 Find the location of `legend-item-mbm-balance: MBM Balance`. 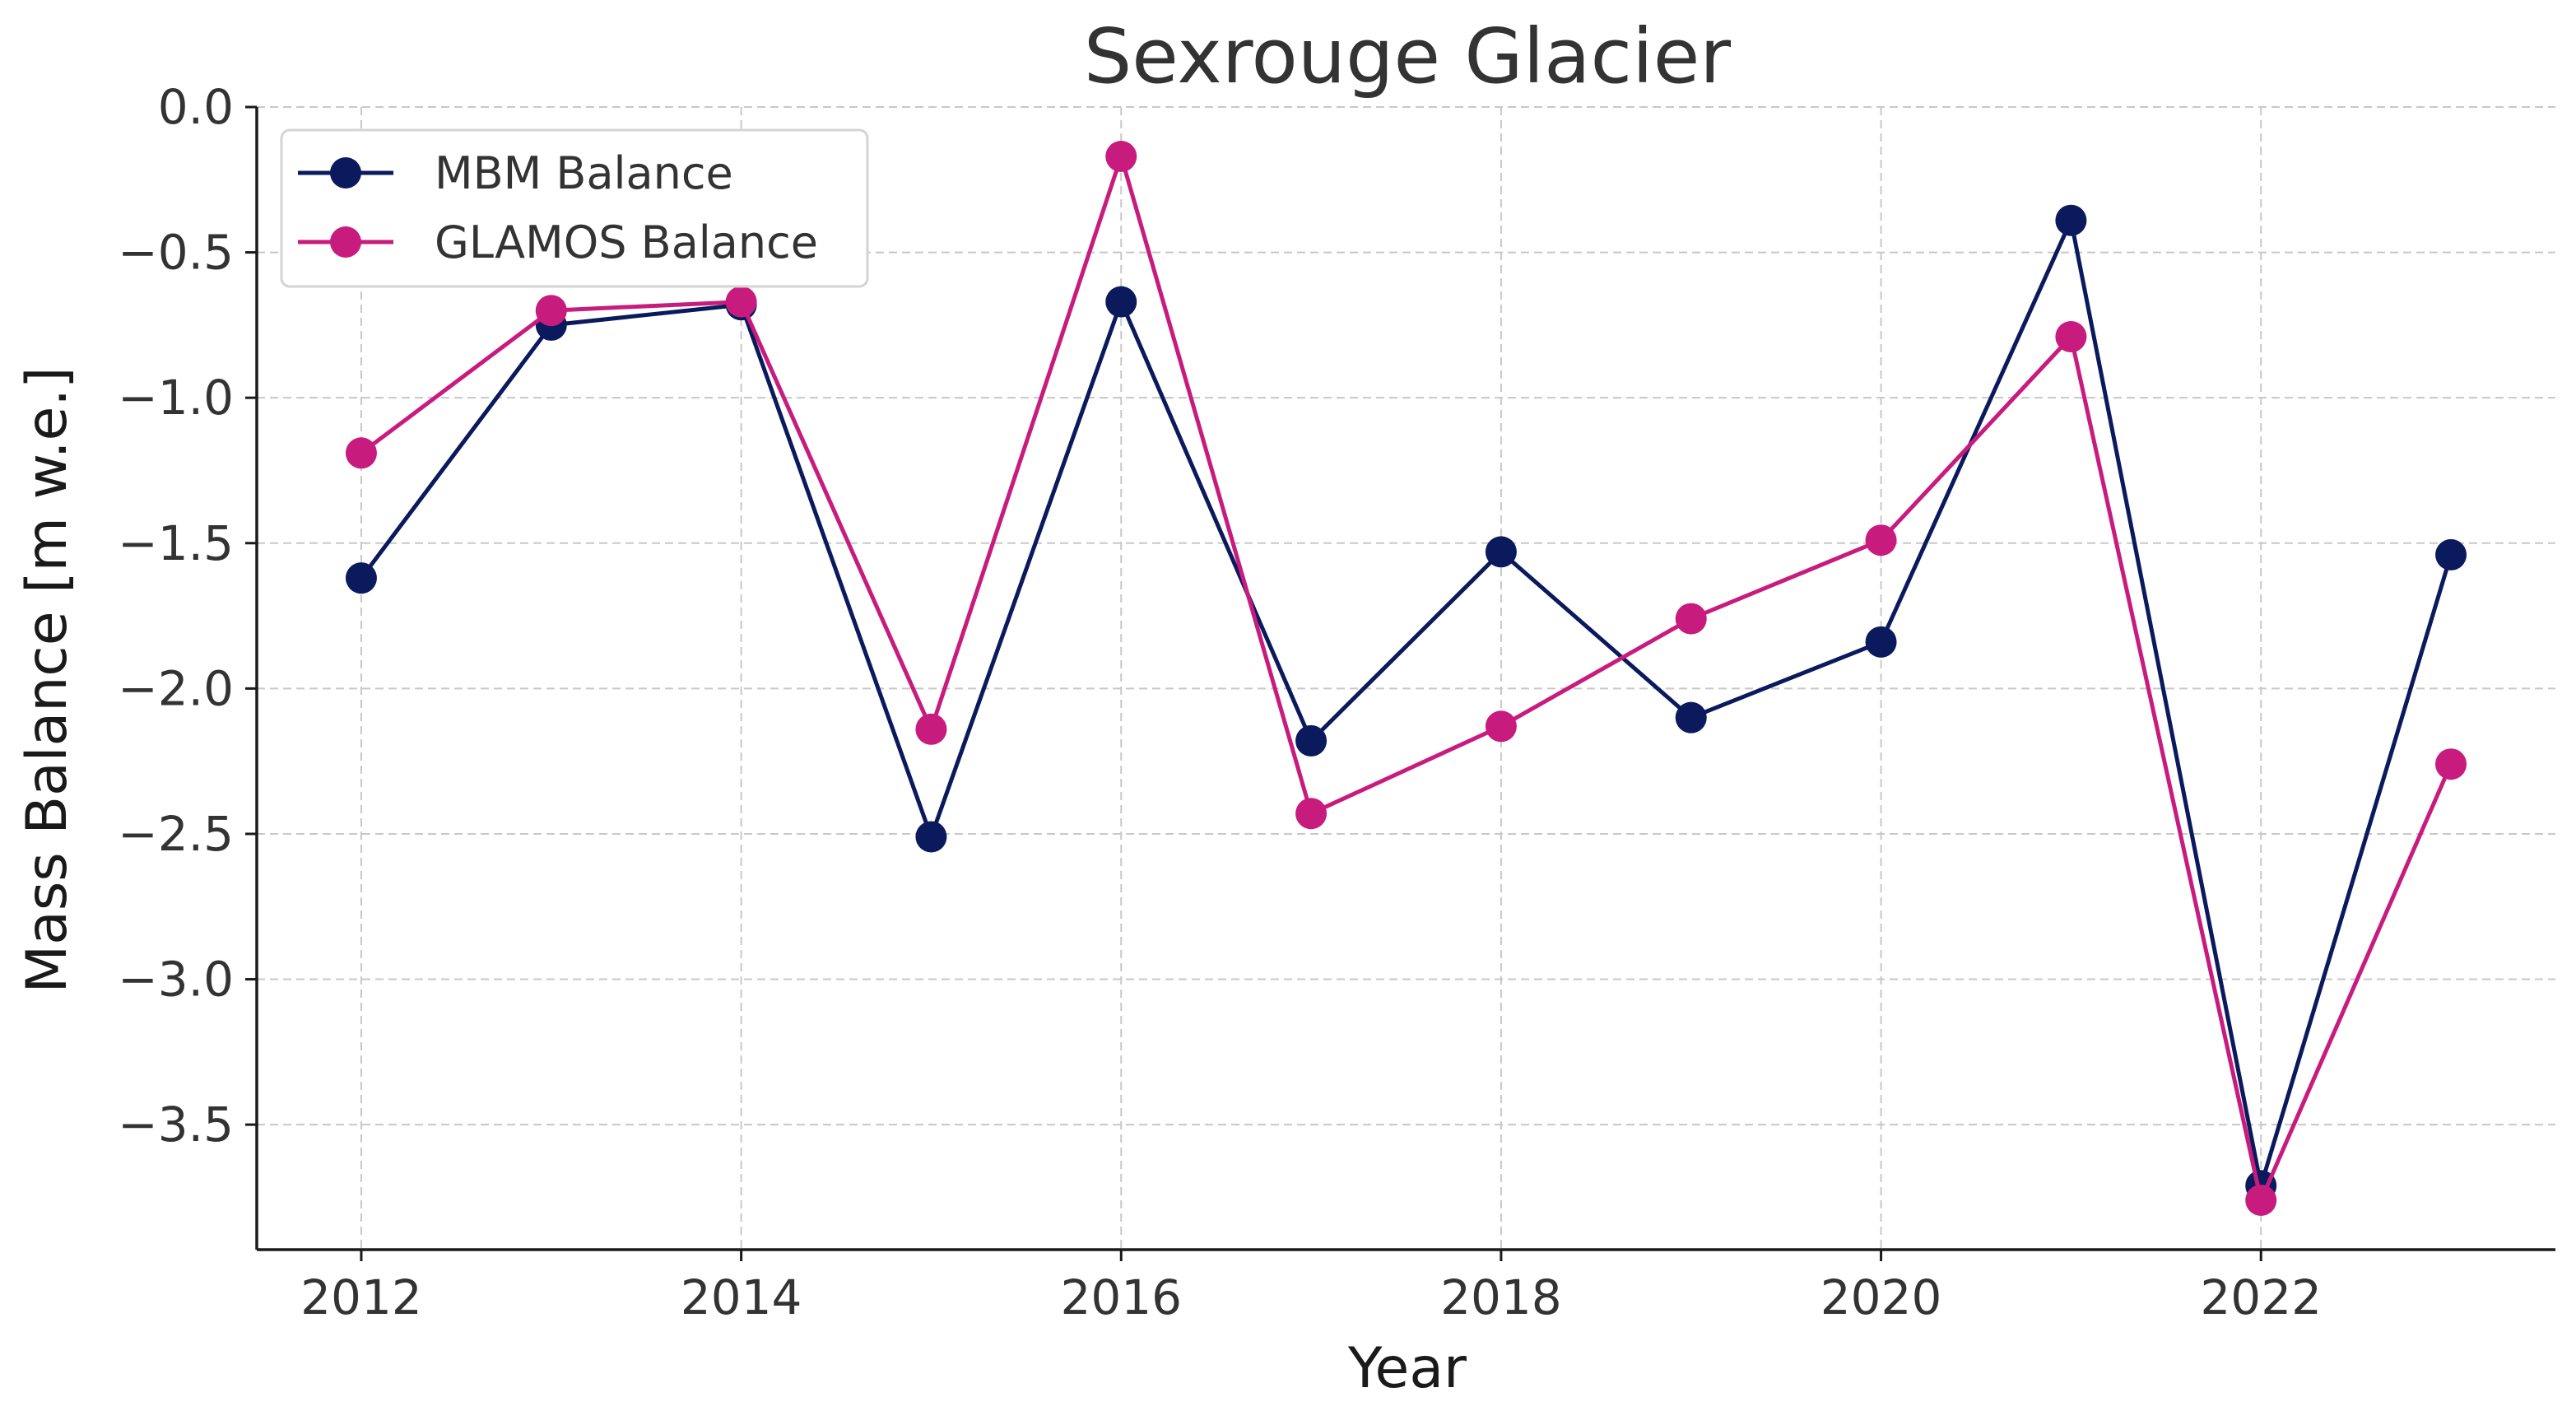

legend-item-mbm-balance: MBM Balance is located at coordinates (515, 173).